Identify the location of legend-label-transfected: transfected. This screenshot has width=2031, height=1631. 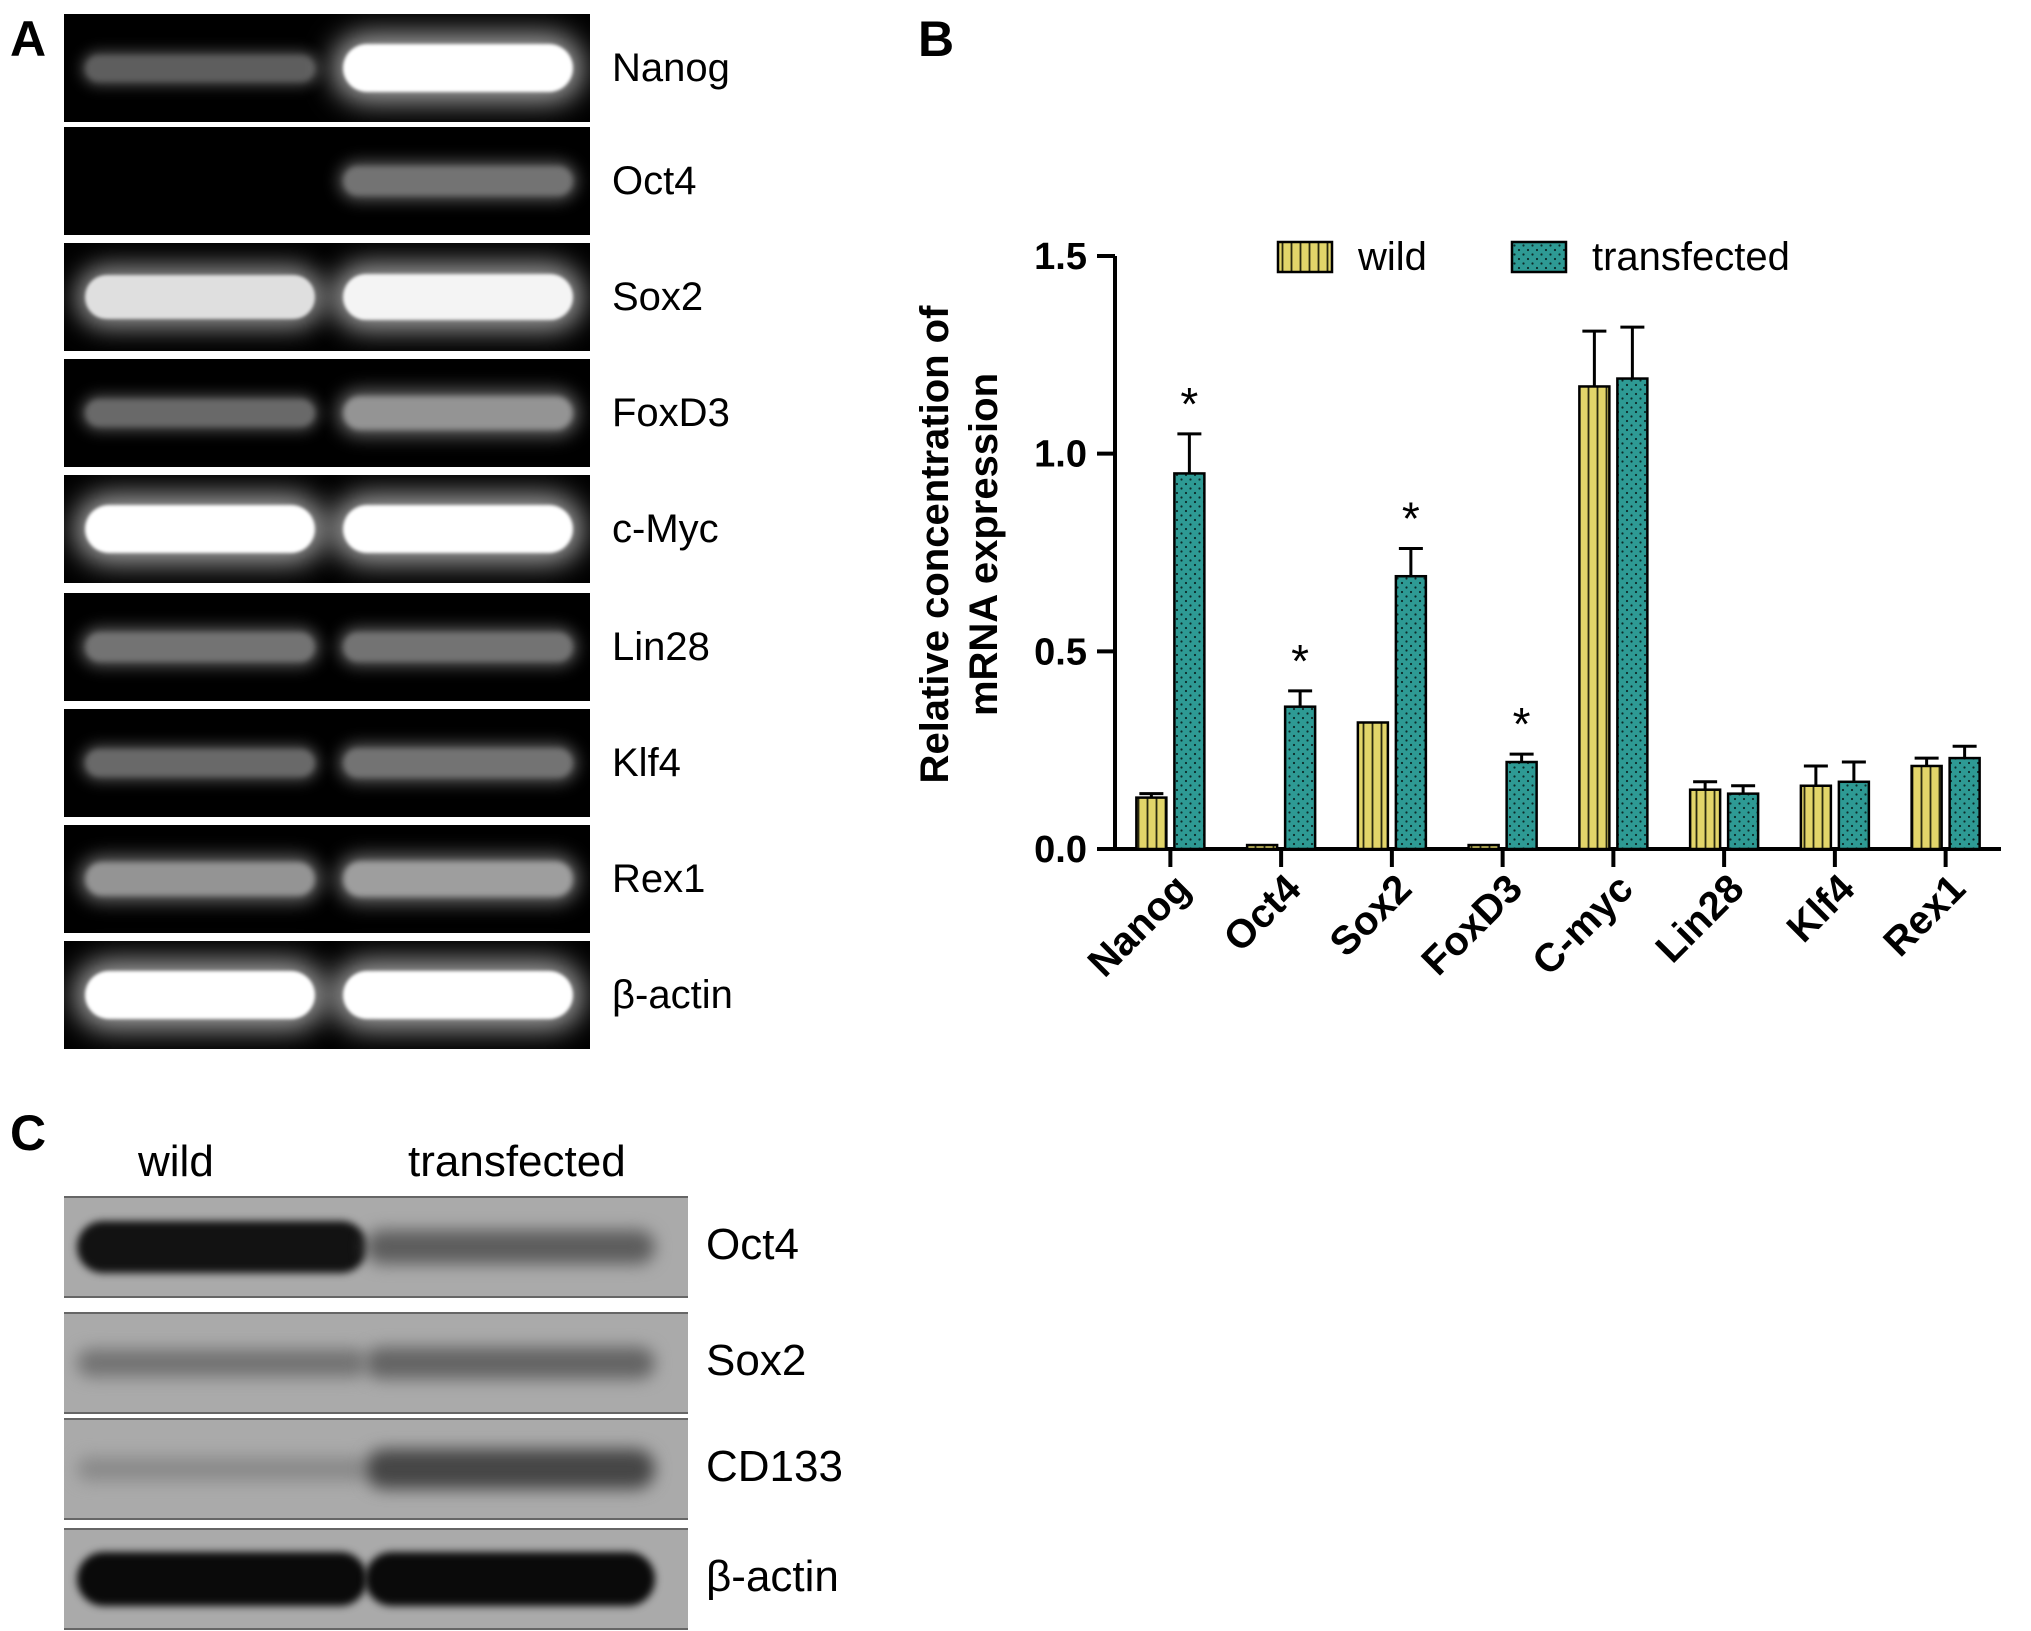
(1691, 257).